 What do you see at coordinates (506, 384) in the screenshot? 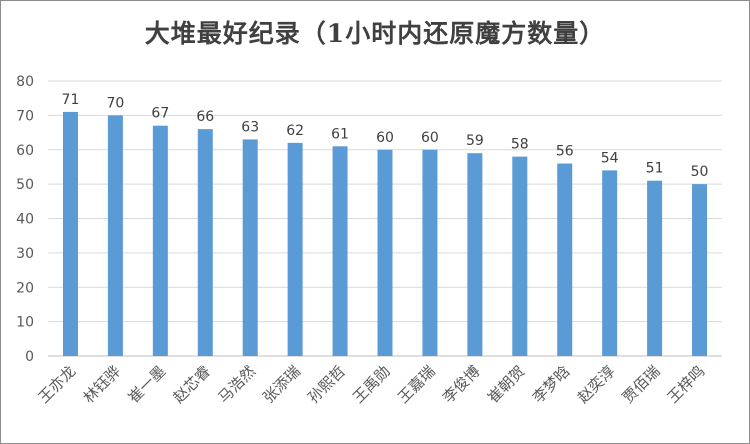
I see `category-label: 崔朝贺` at bounding box center [506, 384].